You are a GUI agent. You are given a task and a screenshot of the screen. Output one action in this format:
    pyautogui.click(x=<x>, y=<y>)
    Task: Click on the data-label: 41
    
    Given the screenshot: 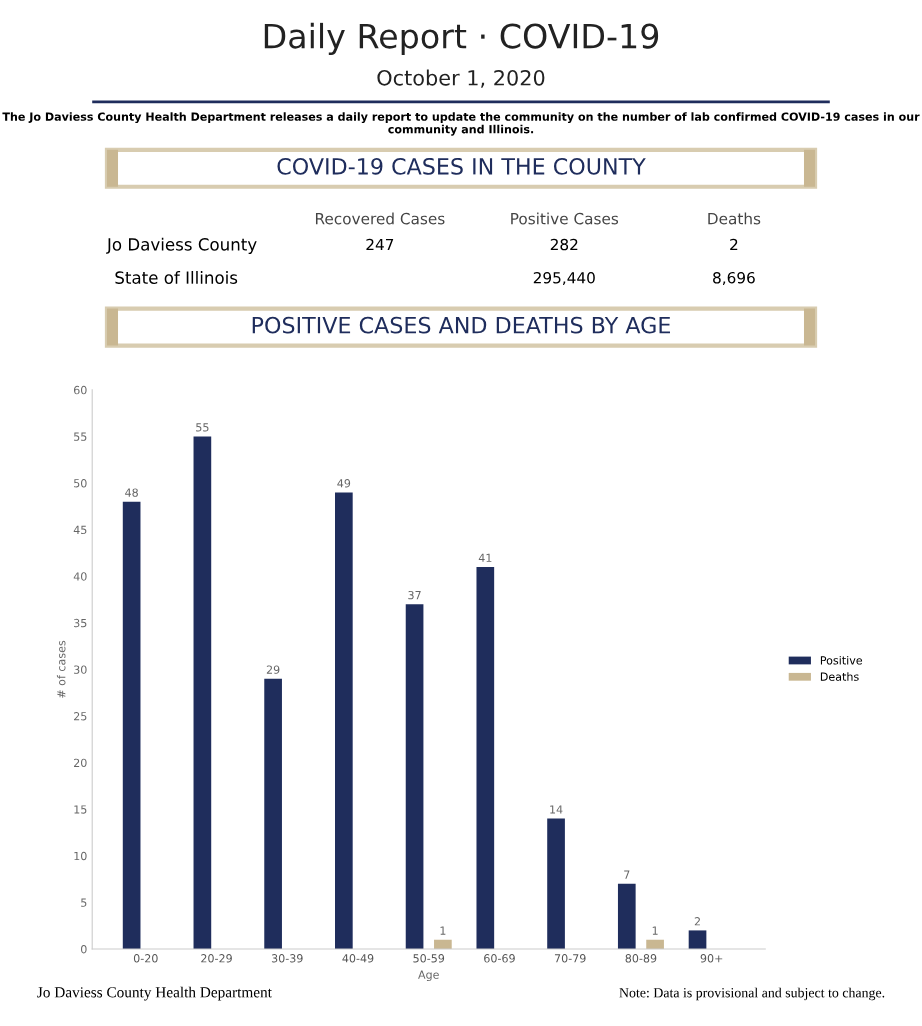 What is the action you would take?
    pyautogui.click(x=485, y=557)
    